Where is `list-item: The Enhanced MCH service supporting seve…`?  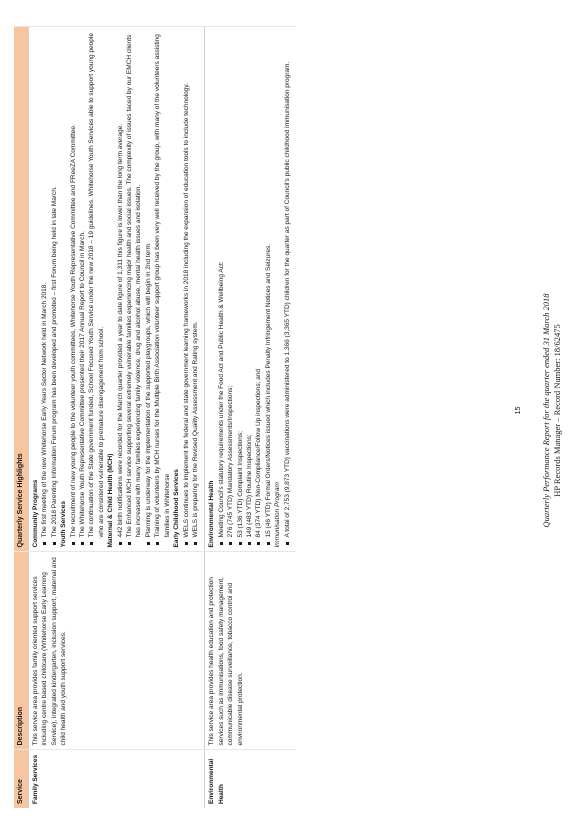 list-item: The Enhanced MCH service supporting seve… is located at coordinates (134, 284).